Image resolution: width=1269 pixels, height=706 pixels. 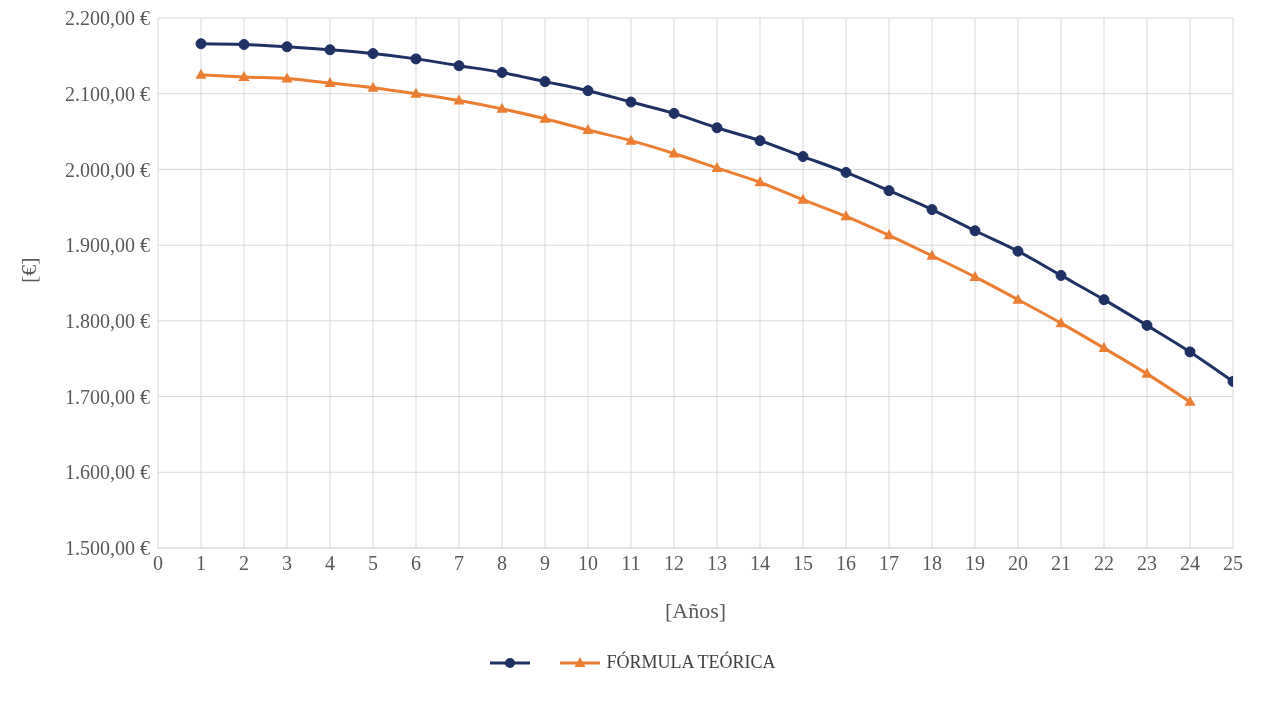 What do you see at coordinates (330, 563) in the screenshot?
I see `x-tick-label: 4` at bounding box center [330, 563].